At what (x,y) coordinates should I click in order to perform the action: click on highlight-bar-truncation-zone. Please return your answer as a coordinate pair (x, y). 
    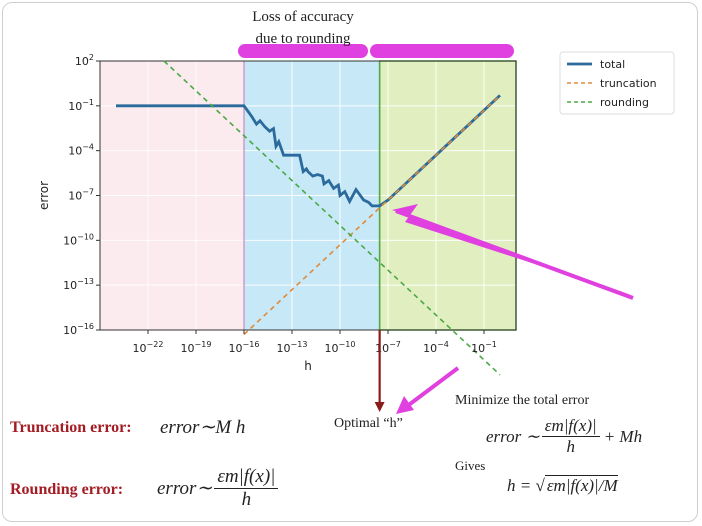
    Looking at the image, I should click on (442, 51).